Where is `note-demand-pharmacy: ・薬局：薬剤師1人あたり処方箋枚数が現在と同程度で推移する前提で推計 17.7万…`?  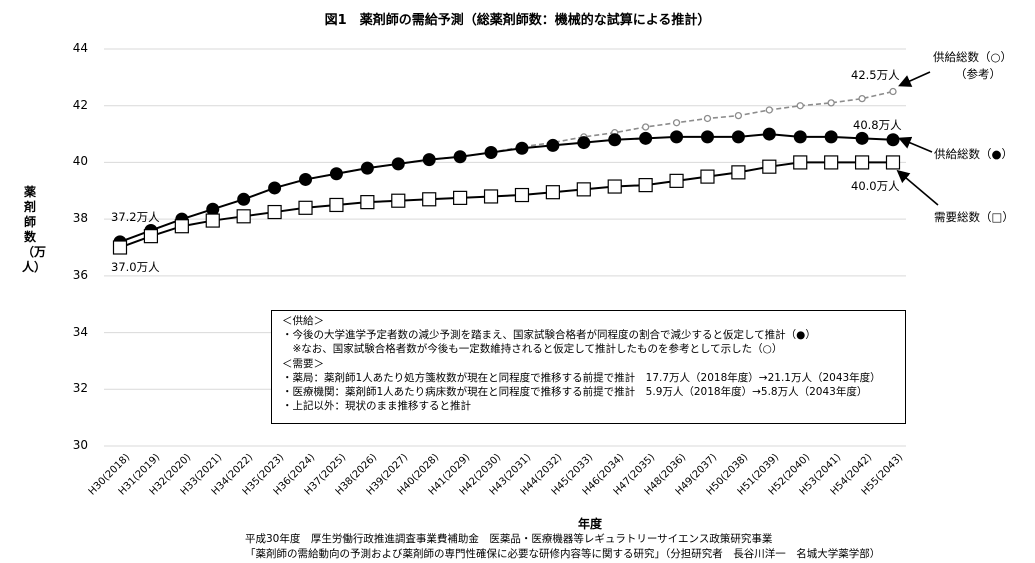 note-demand-pharmacy: ・薬局：薬剤師1人あたり処方箋枚数が現在と同程度で推移する前提で推計 17.7万… is located at coordinates (581, 377).